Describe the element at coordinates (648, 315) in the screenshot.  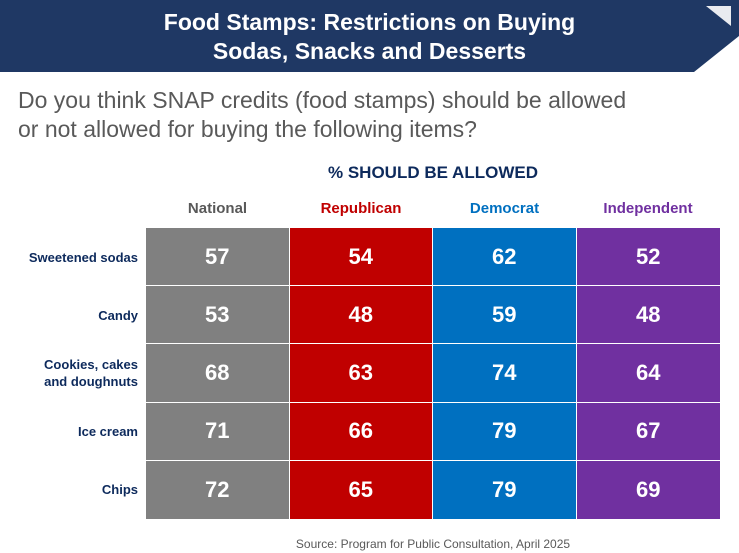
I see `data-cell-independent: 48` at that location.